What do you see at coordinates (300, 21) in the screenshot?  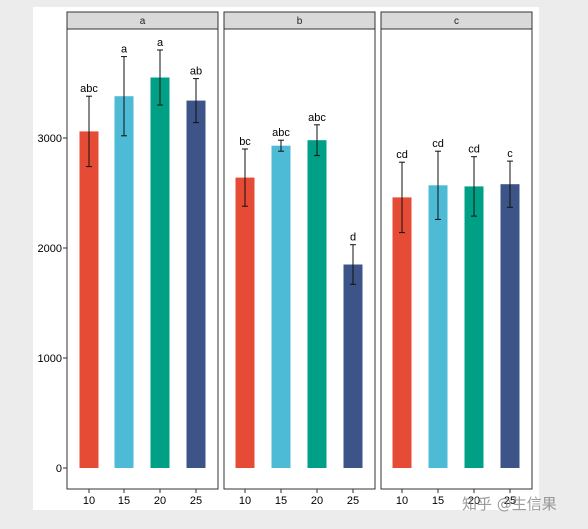 I see `facet-strip-label: b` at bounding box center [300, 21].